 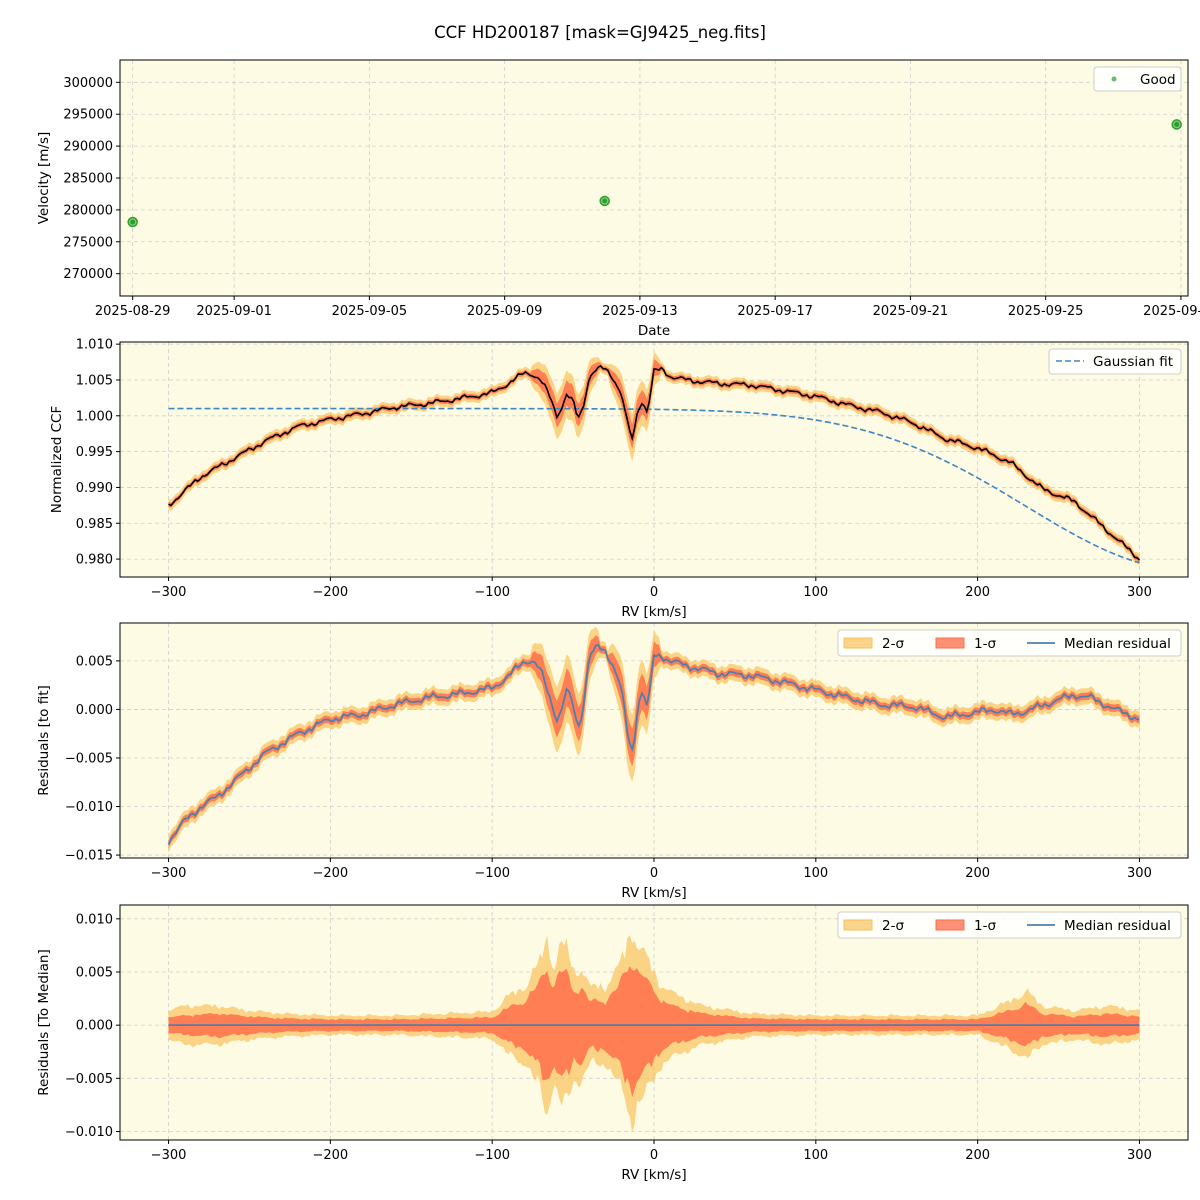 I want to click on x-tick-label: 2025-09-13, so click(x=640, y=311).